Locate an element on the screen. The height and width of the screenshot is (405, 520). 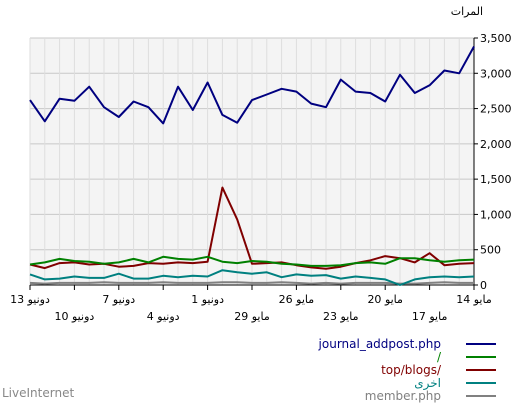
y-tick-label: 1,000 is located at coordinates (496, 214).